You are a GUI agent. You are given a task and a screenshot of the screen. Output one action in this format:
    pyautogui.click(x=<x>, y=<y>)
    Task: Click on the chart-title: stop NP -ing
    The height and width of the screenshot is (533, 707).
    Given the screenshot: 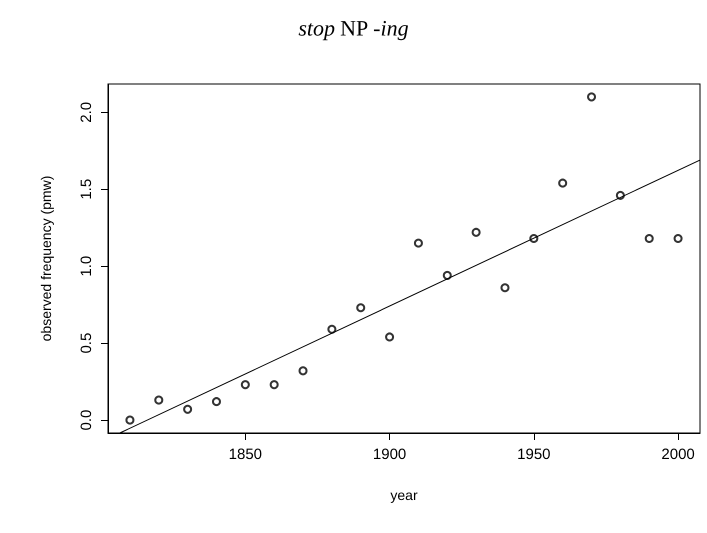 What is the action you would take?
    pyautogui.click(x=353, y=28)
    